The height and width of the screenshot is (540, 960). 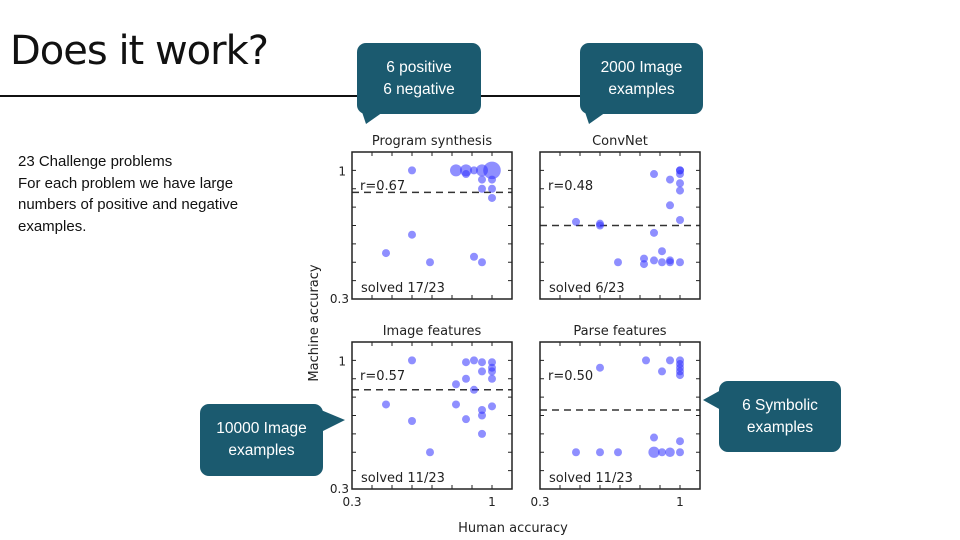 What do you see at coordinates (403, 288) in the screenshot?
I see `solved-label: solved 17/23` at bounding box center [403, 288].